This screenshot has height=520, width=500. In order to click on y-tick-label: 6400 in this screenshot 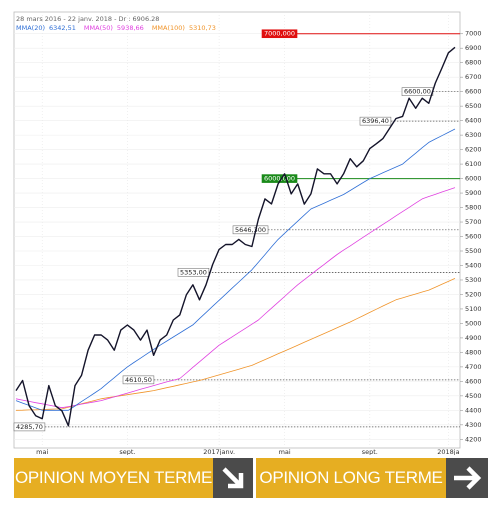, I will do `click(473, 121)`.